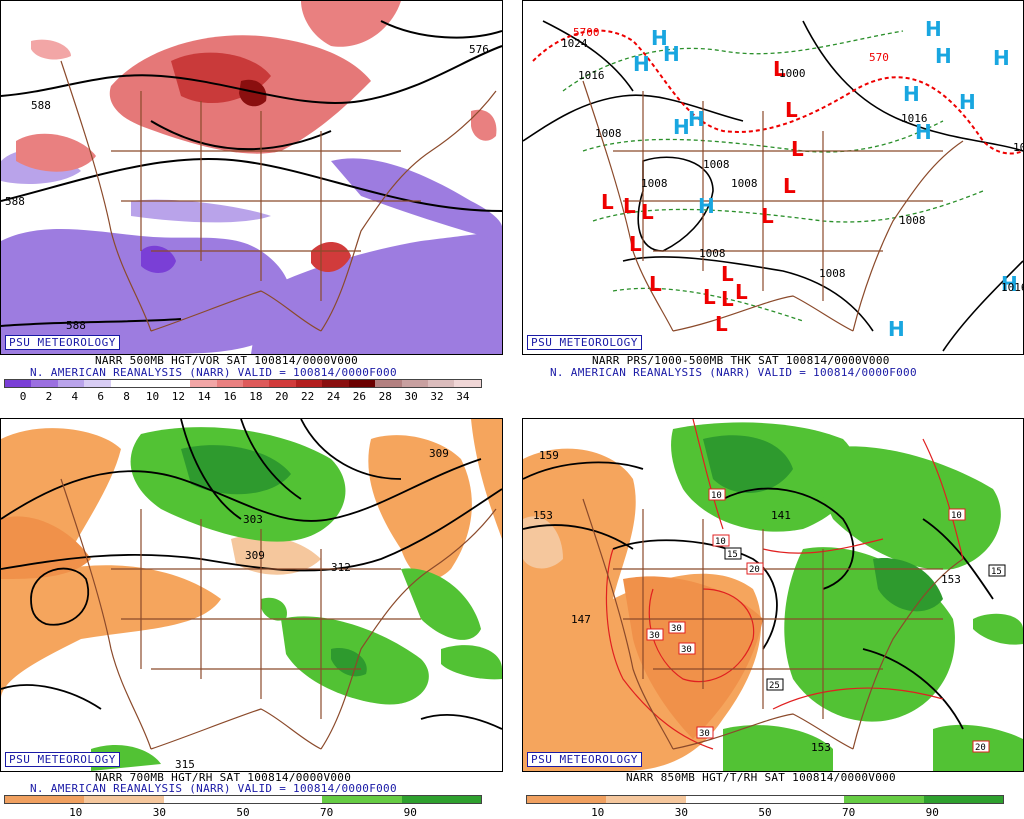 This screenshot has width=1024, height=819. What do you see at coordinates (484, 125) in the screenshot?
I see `vort-positive-area` at bounding box center [484, 125].